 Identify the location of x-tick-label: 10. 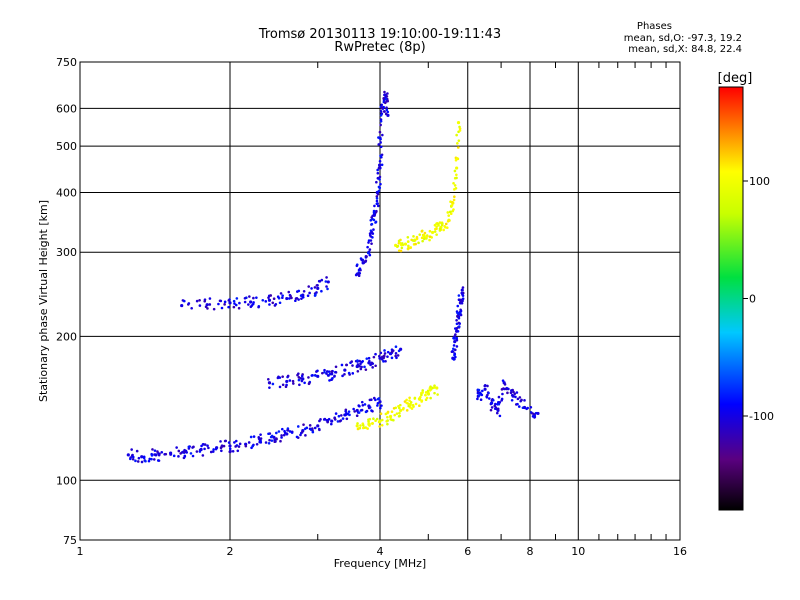
(578, 551).